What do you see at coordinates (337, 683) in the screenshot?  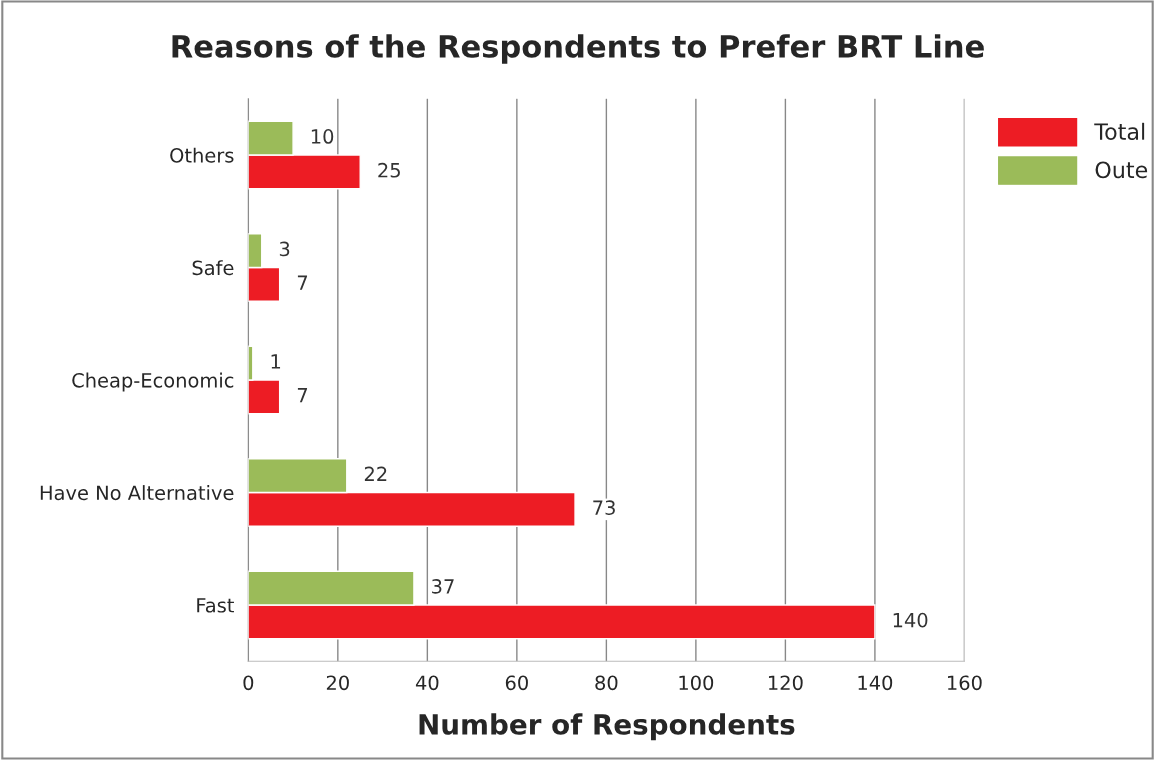 I see `x-tick-label: 20` at bounding box center [337, 683].